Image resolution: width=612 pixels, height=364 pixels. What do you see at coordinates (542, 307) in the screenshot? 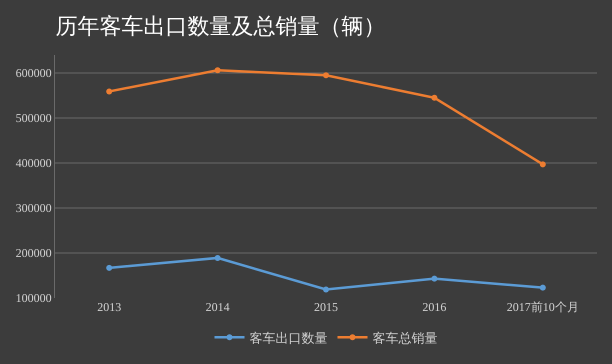
I see `x-tick-label: 2017前10个月` at bounding box center [542, 307].